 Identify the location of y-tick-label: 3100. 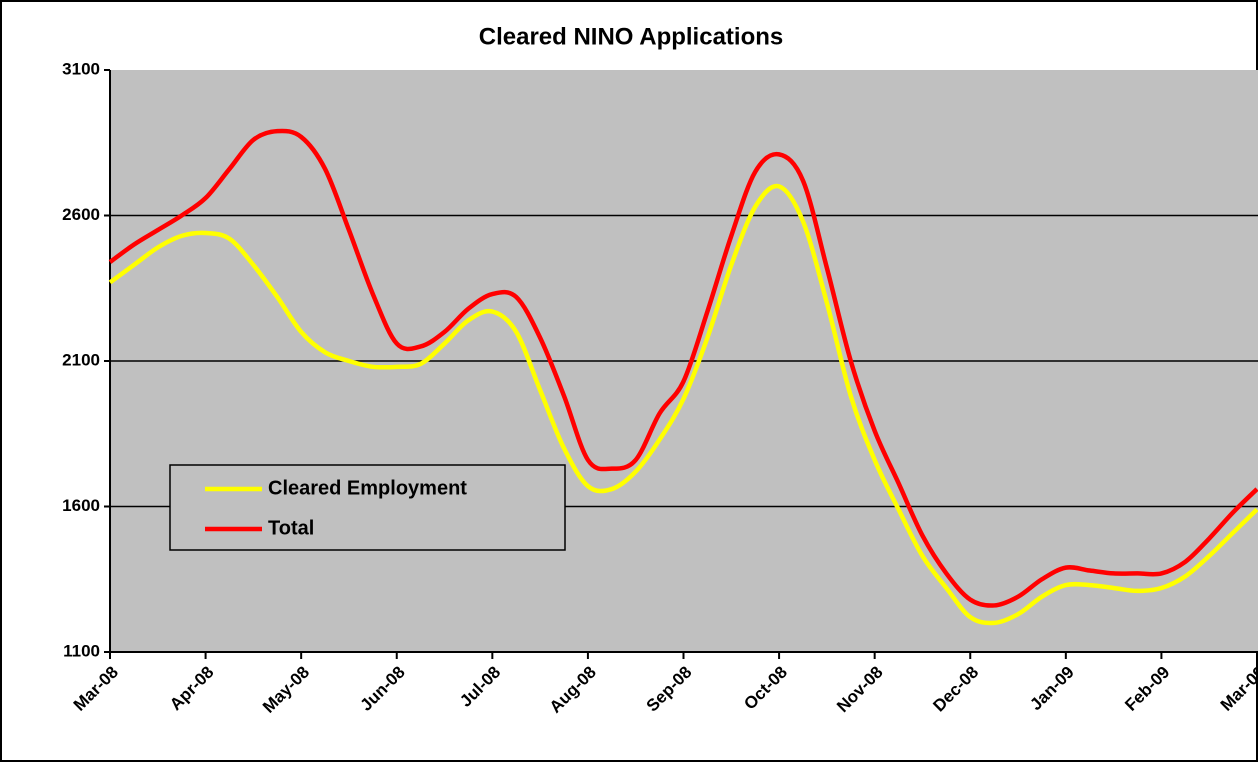
(81, 68).